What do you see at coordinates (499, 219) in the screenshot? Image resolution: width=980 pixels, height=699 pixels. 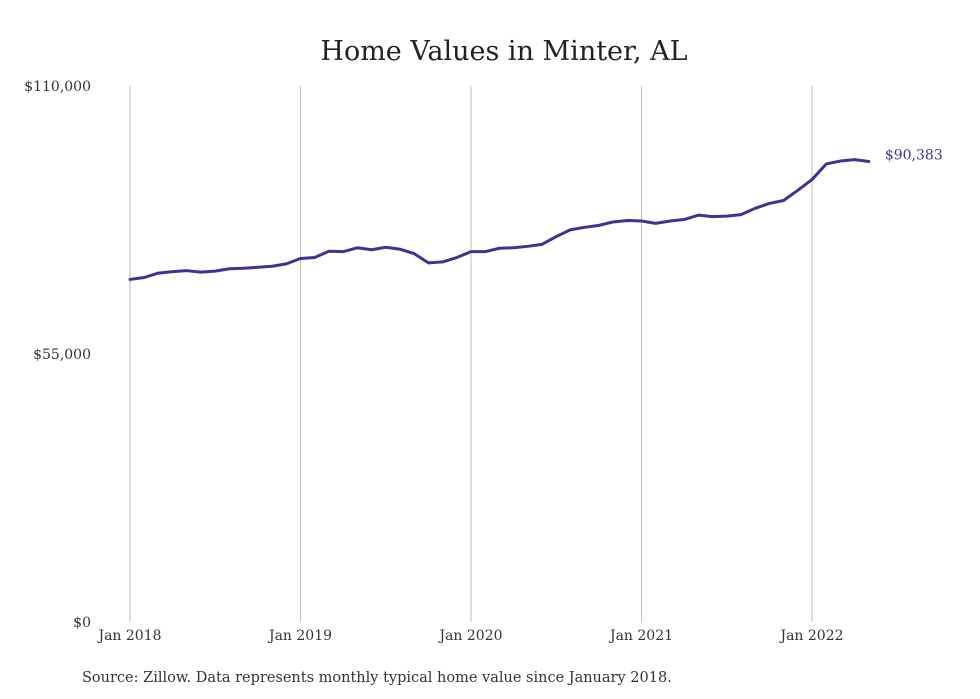 I see `home-value-line` at bounding box center [499, 219].